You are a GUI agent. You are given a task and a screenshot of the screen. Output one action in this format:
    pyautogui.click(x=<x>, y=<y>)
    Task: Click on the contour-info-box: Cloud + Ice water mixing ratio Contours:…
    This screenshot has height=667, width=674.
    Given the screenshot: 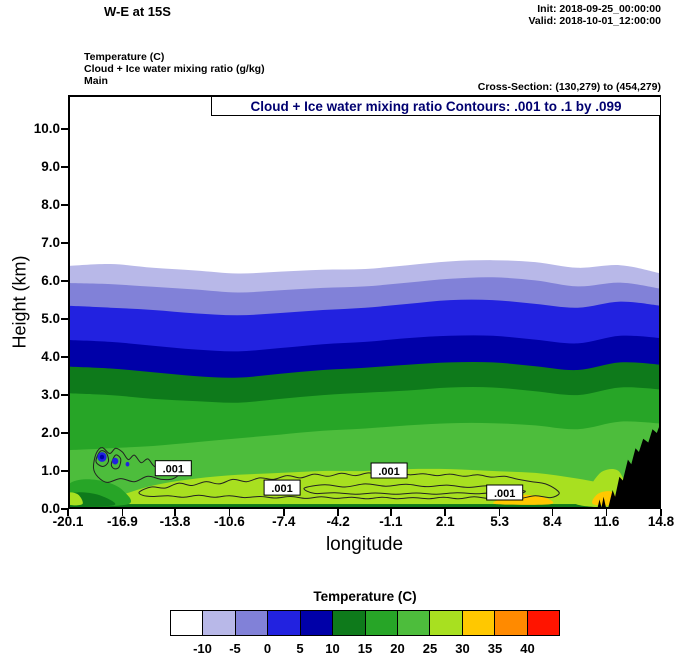 What is the action you would take?
    pyautogui.click(x=436, y=106)
    